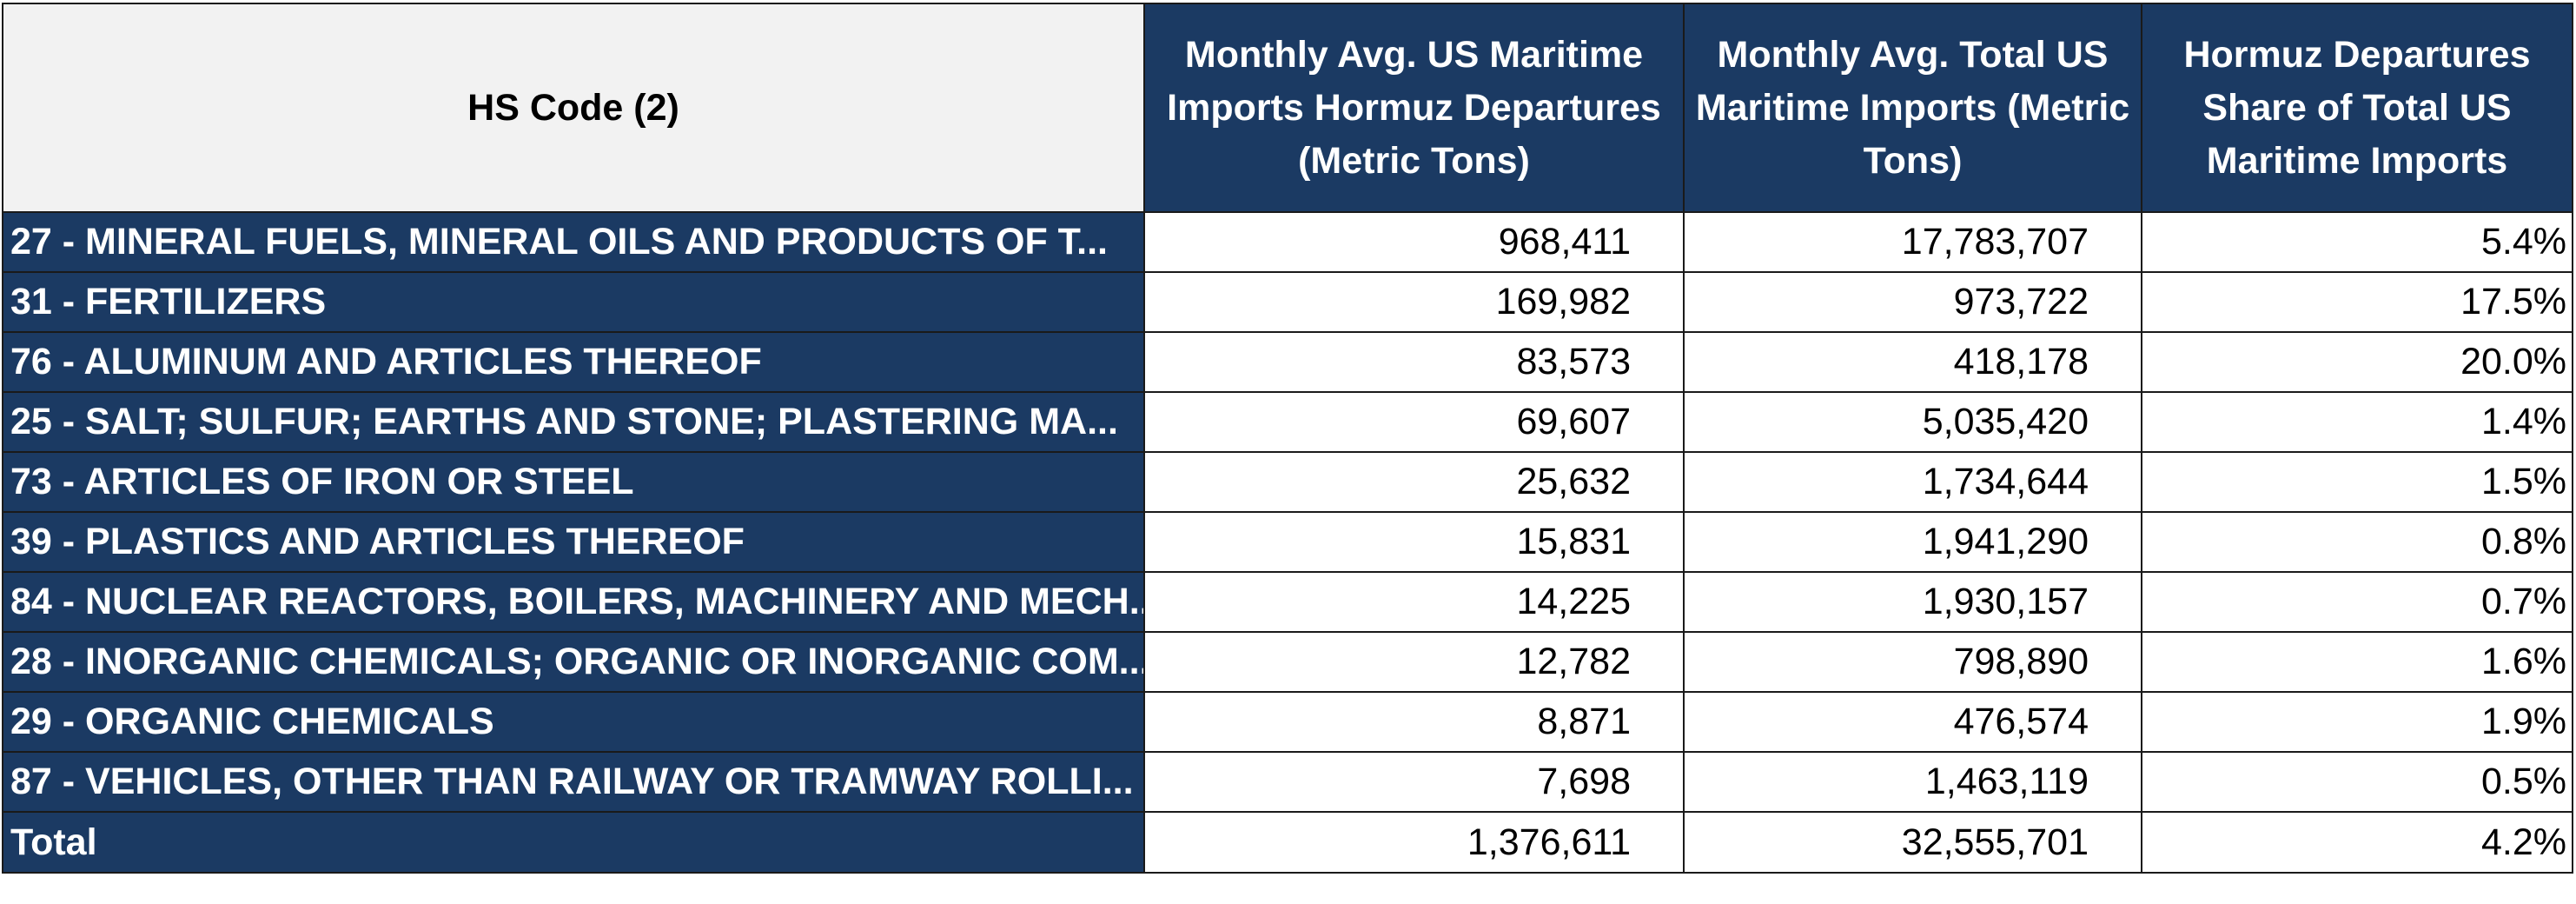 The width and height of the screenshot is (2576, 904). I want to click on table-row: 31 - FERTILIZERS 169,982 973,722 17.5%, so click(1287, 302).